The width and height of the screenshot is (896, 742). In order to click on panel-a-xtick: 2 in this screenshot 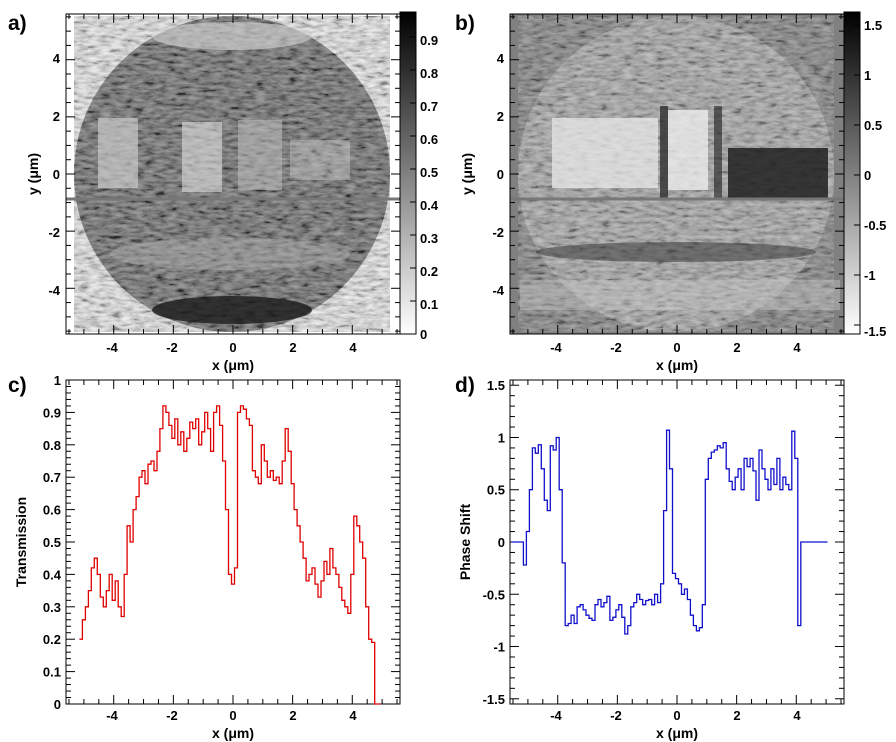, I will do `click(292, 347)`.